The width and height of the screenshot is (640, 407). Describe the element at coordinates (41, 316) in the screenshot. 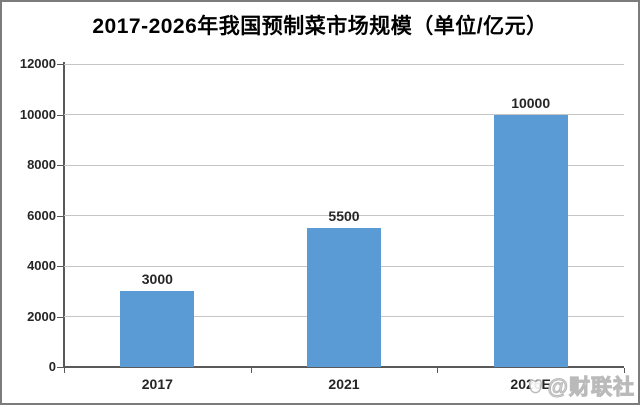

I see `y-axis-label: 2000` at that location.